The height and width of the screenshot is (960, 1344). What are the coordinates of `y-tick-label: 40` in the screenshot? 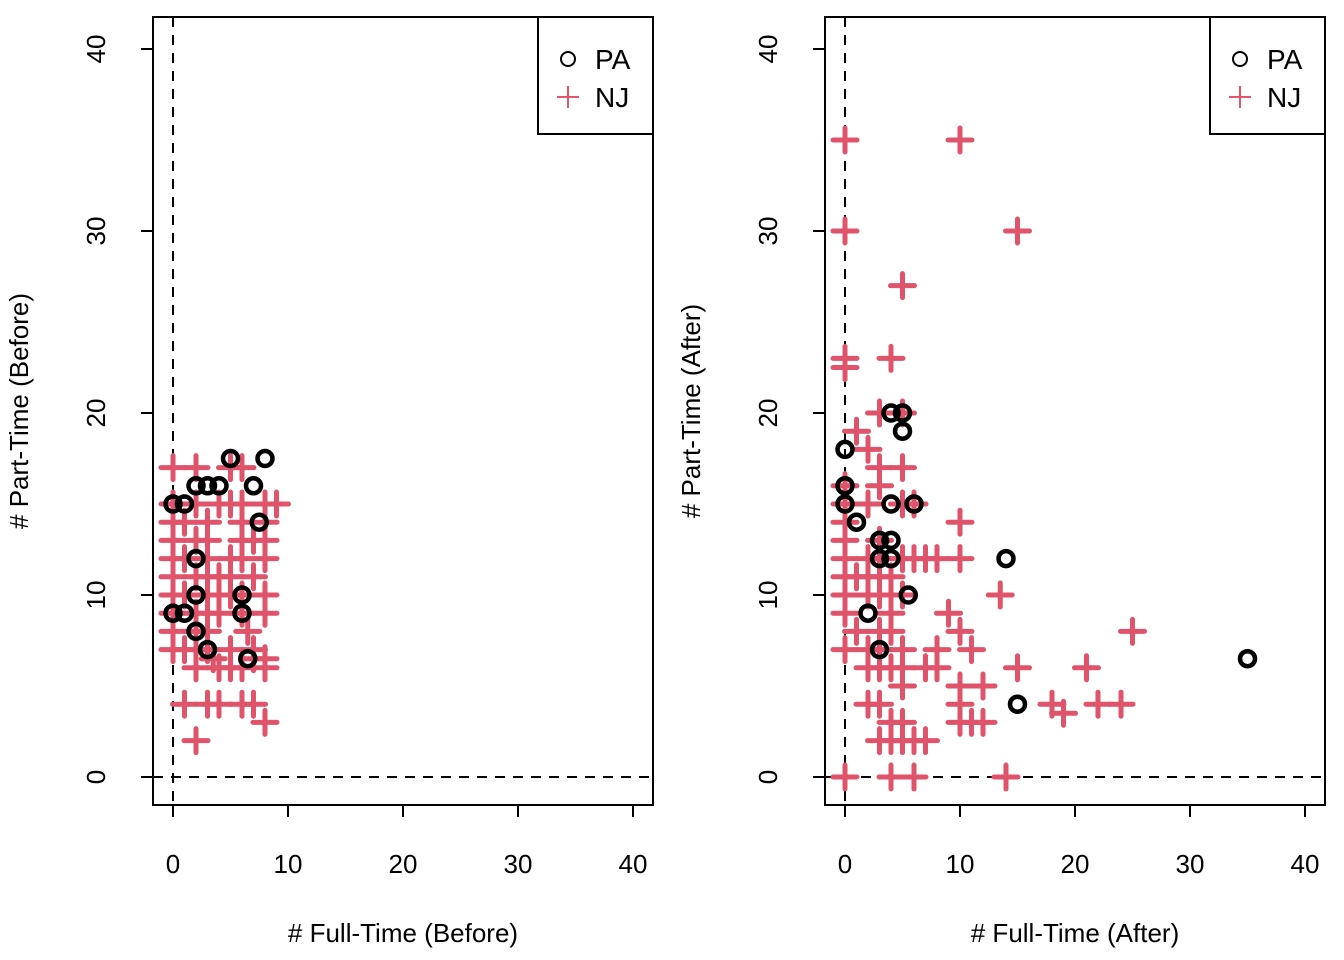 It's located at (768, 49).